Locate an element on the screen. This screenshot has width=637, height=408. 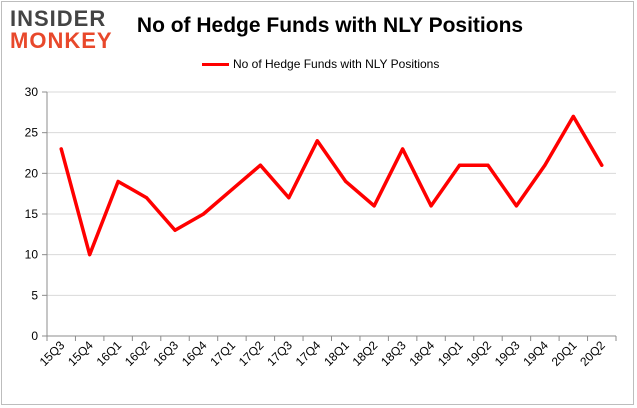
x-tick-label: 19Q4 is located at coordinates (535, 353).